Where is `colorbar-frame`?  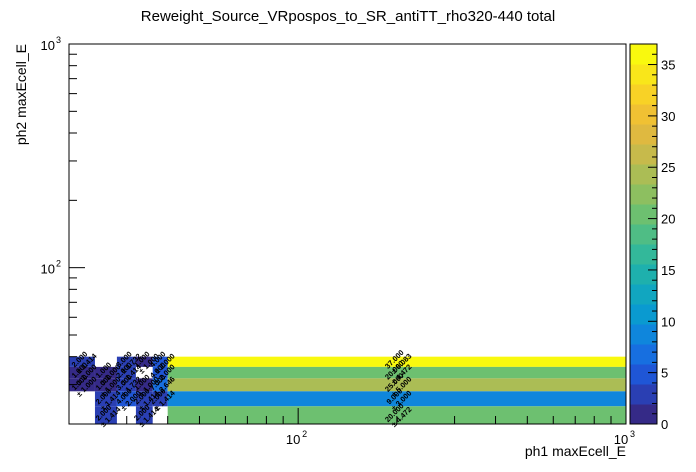 colorbar-frame is located at coordinates (643, 234).